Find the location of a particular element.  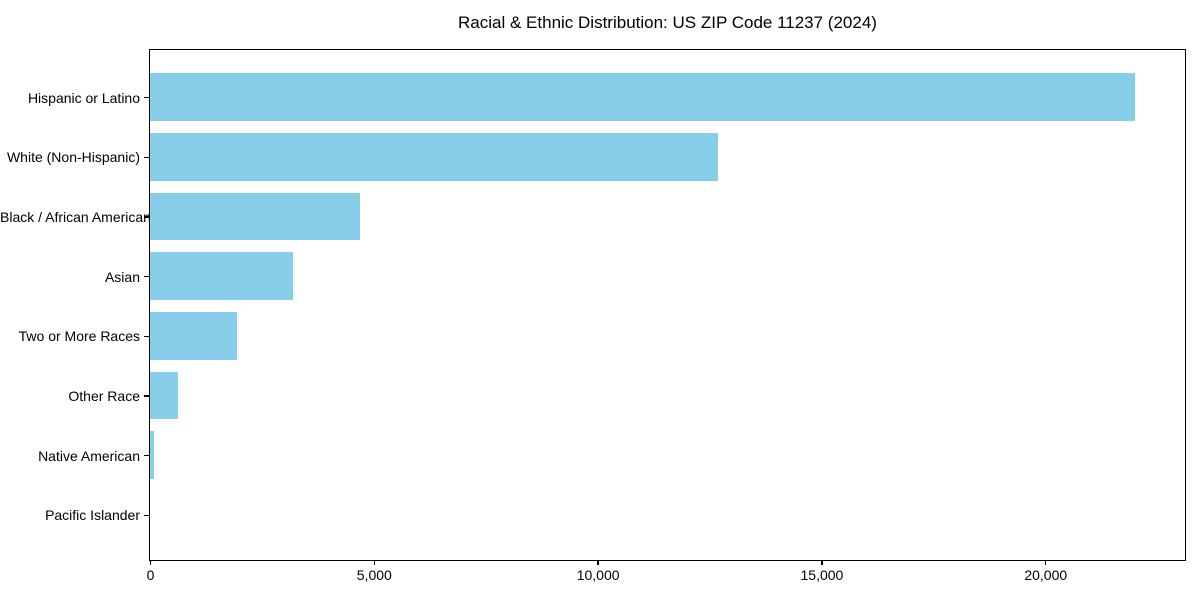

ytick-label: Asian is located at coordinates (122, 276).